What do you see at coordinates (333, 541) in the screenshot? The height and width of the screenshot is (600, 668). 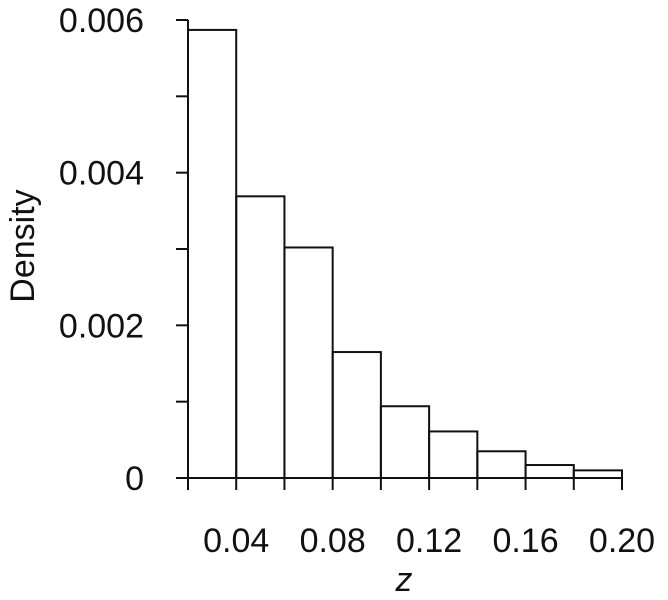 I see `x-tick-label: 0.08` at bounding box center [333, 541].